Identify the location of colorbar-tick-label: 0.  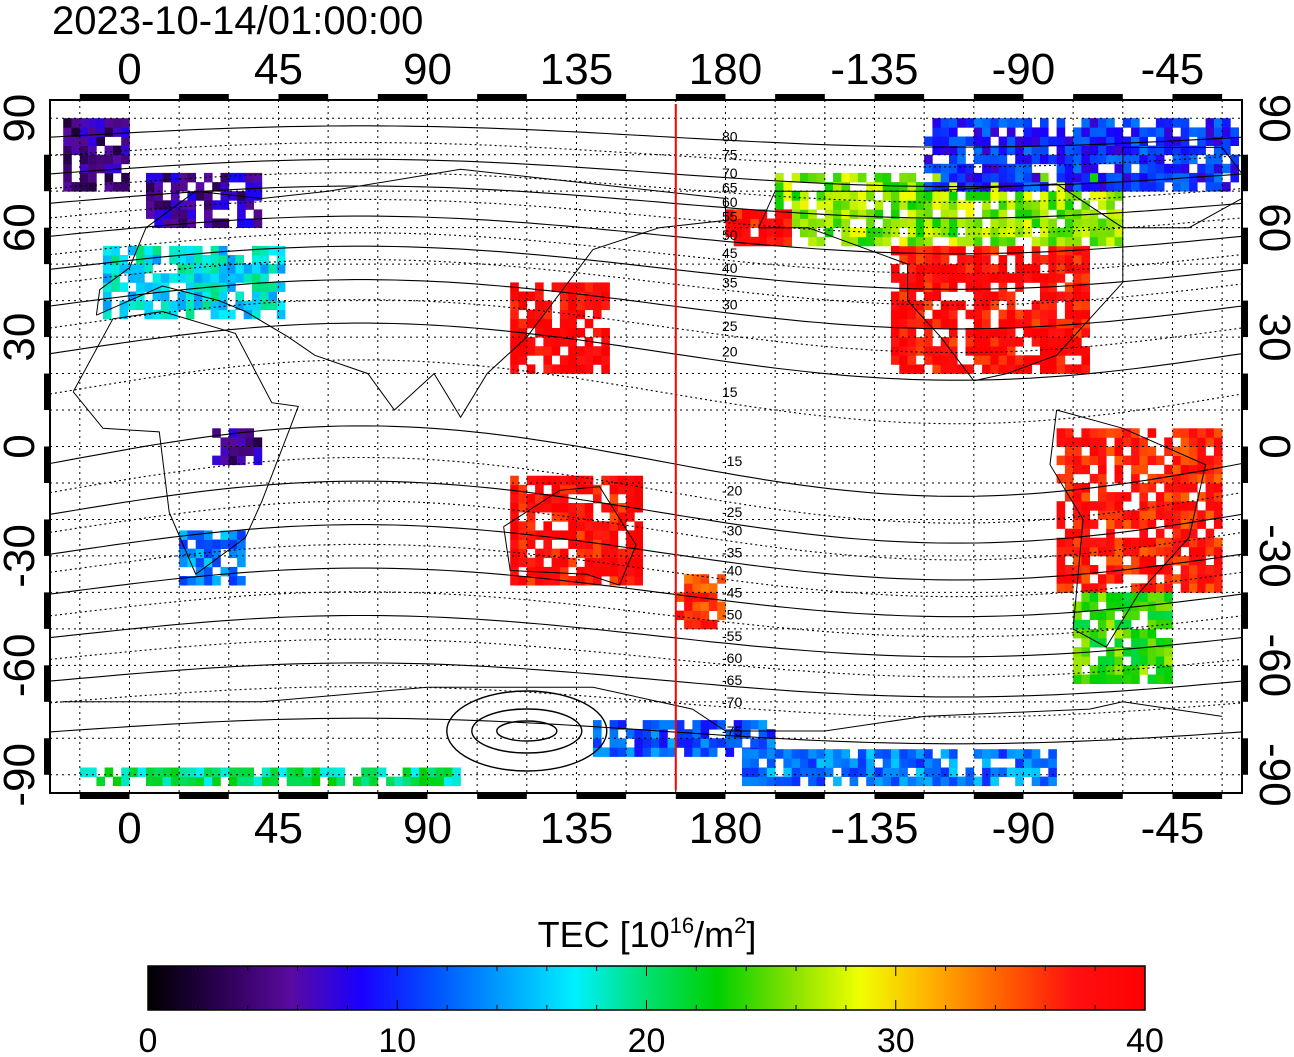
(148, 1039).